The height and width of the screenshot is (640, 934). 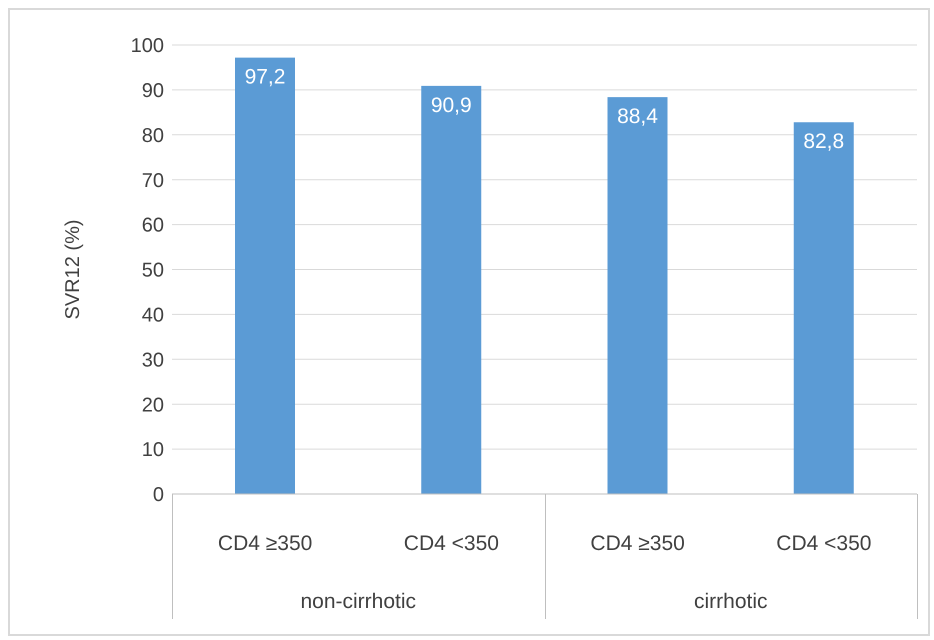 What do you see at coordinates (153, 91) in the screenshot?
I see `y-tick-label: 90` at bounding box center [153, 91].